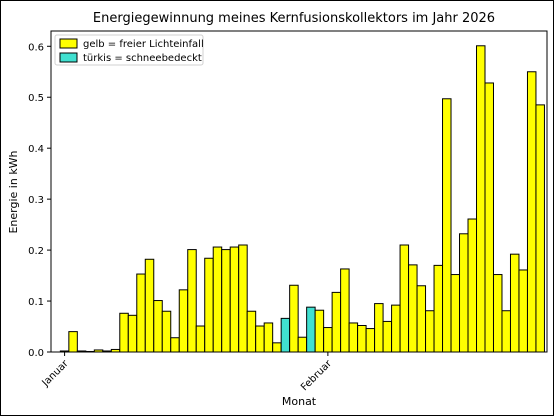  Describe the element at coordinates (36, 47) in the screenshot. I see `y-tick-label: 0.6` at that location.